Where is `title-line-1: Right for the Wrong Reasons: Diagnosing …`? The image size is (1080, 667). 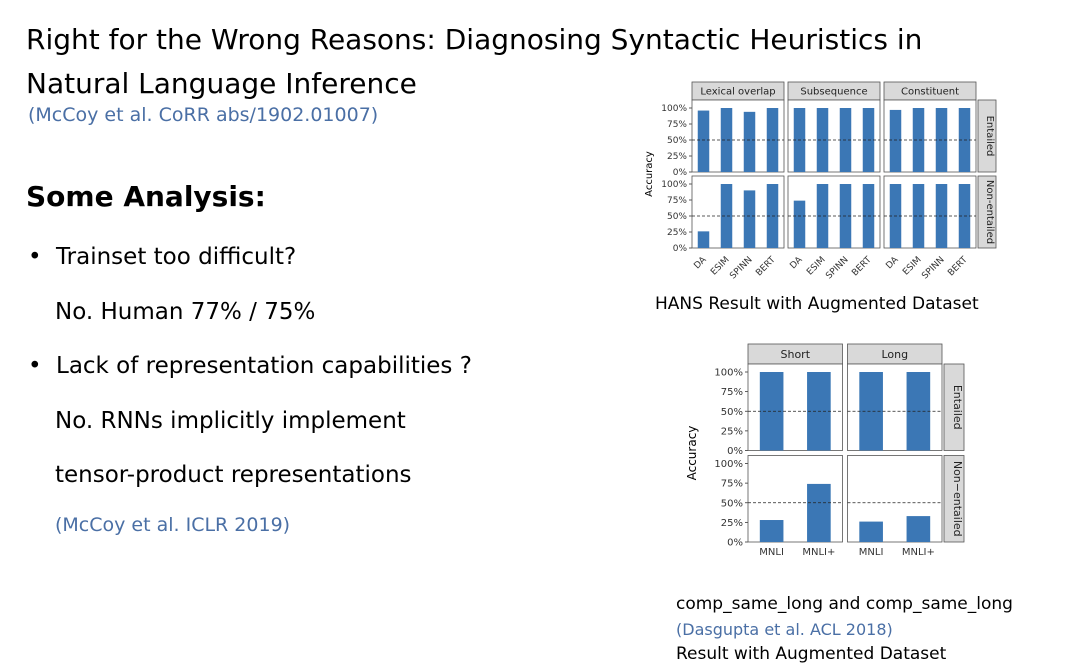 title-line-1: Right for the Wrong Reasons: Diagnosing … is located at coordinates (474, 39).